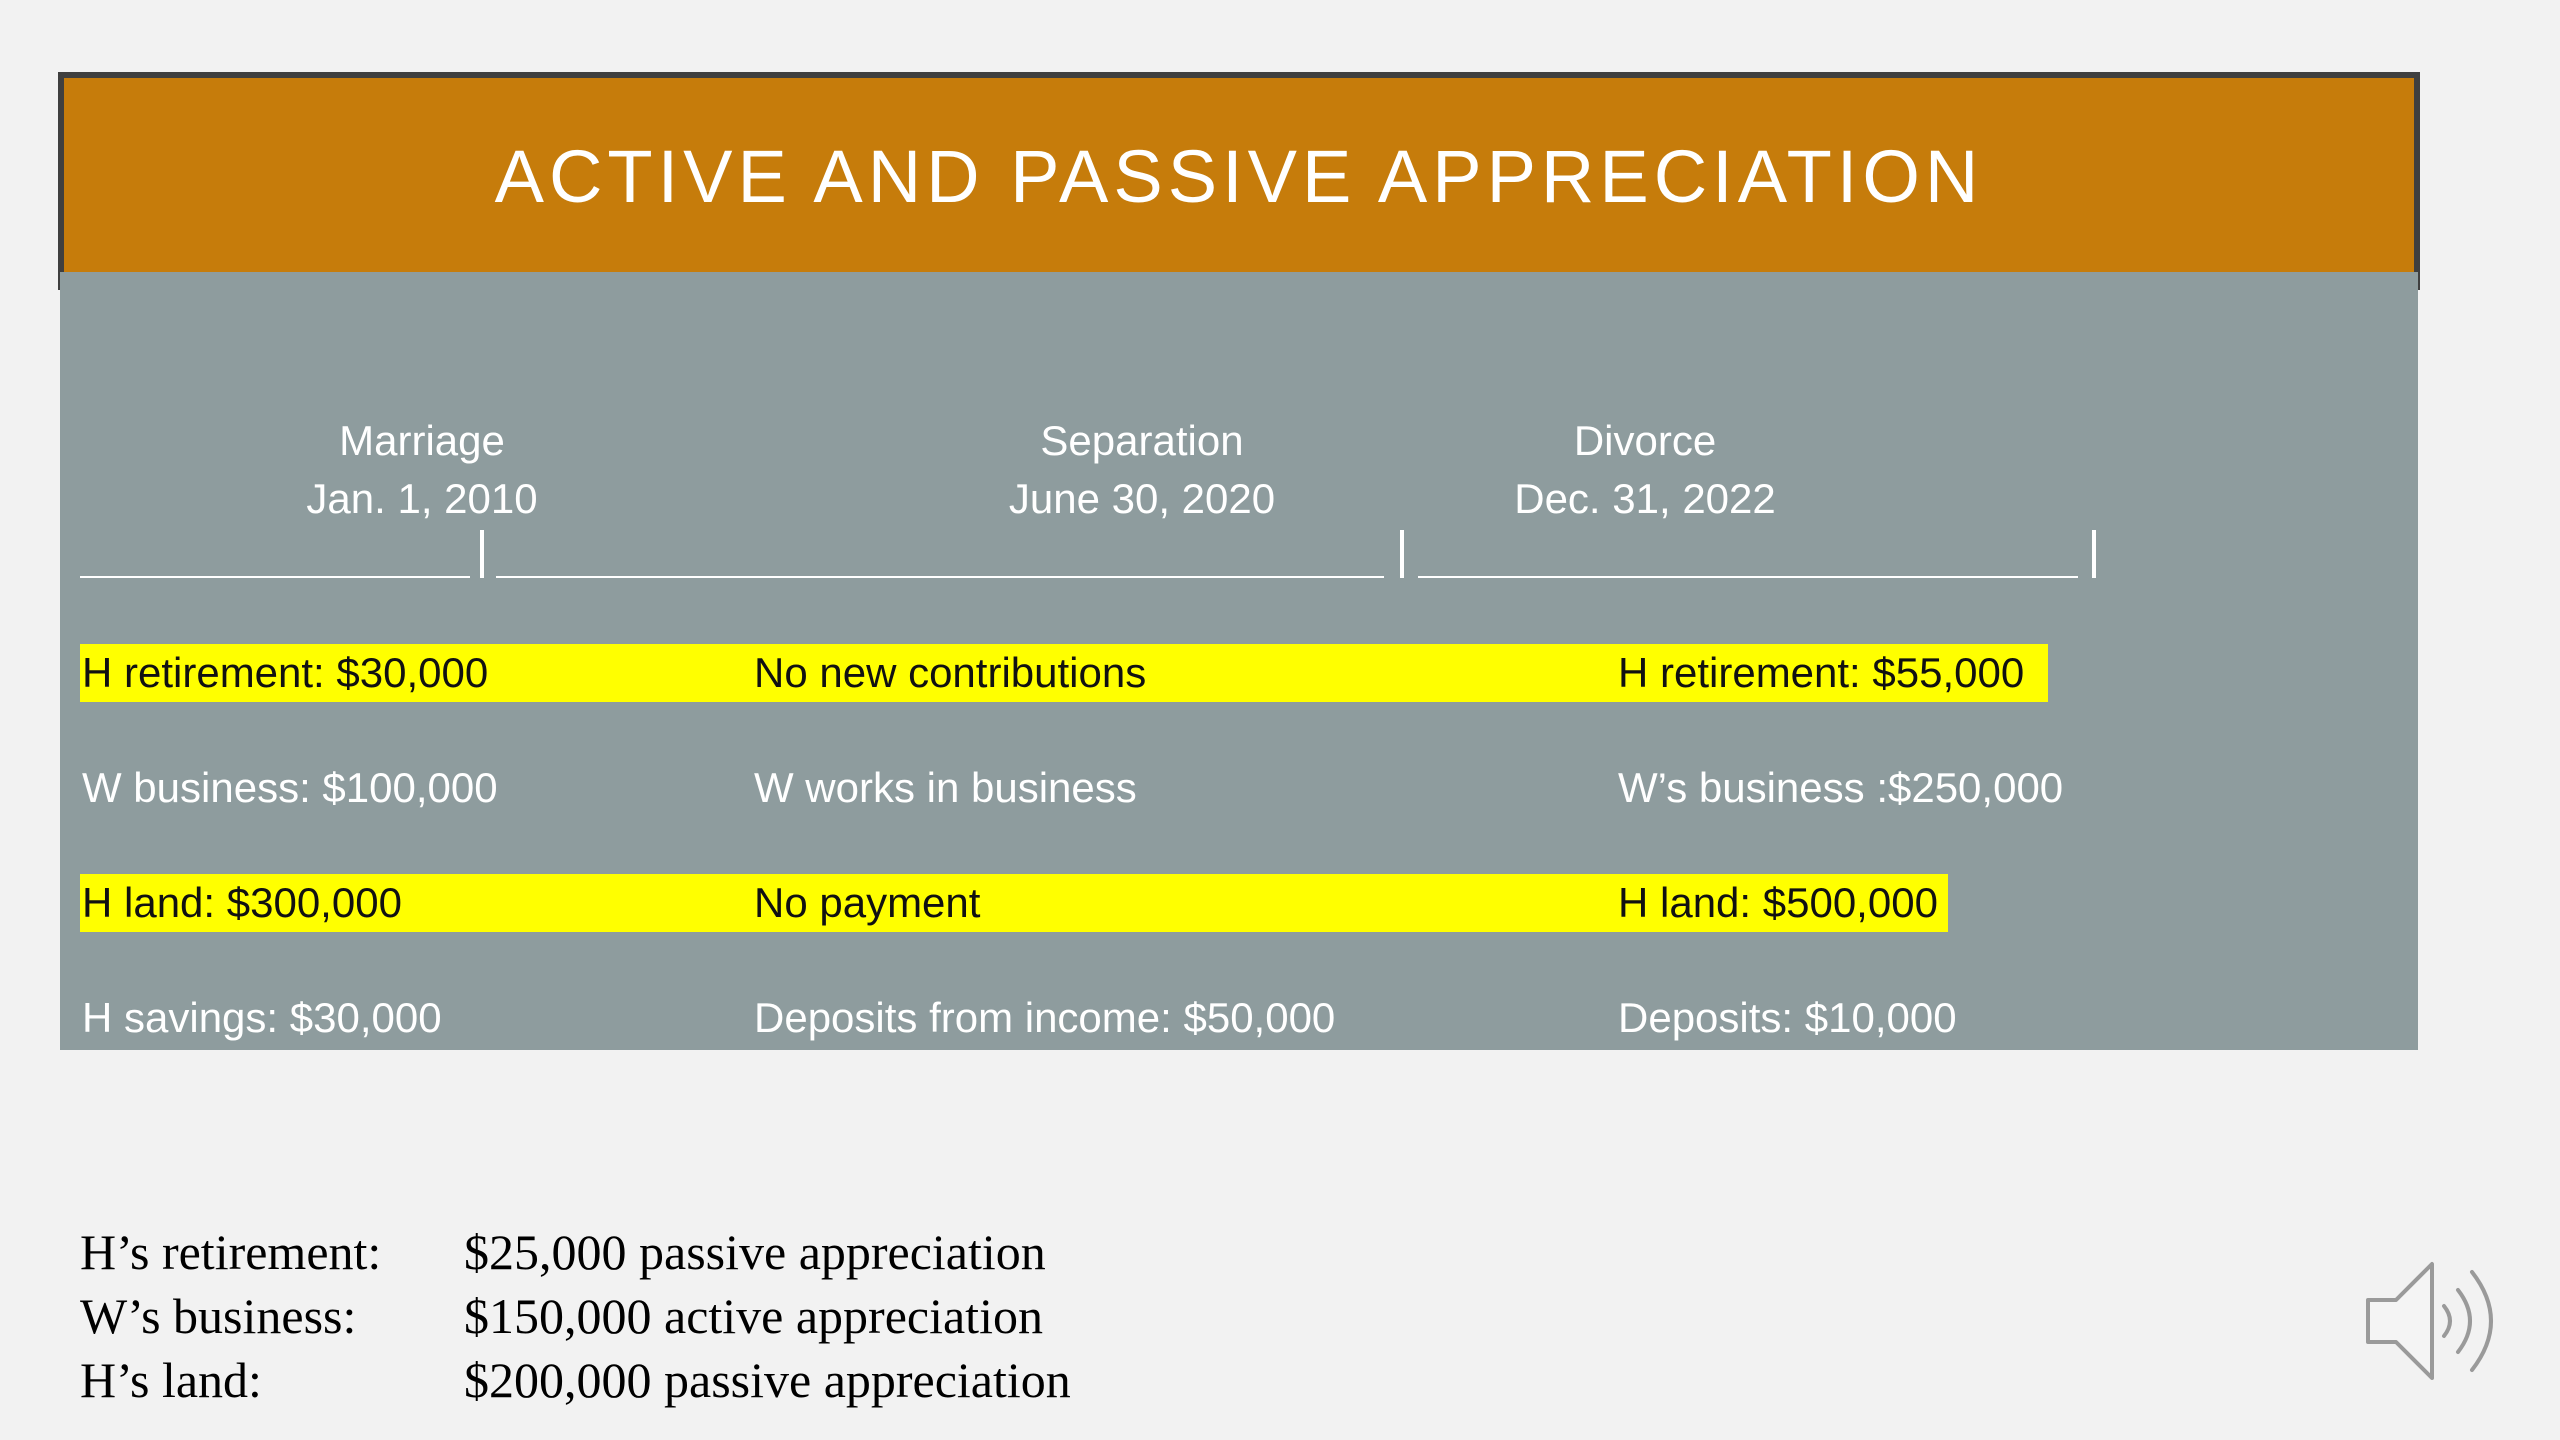 This screenshot has width=2560, height=1440. Describe the element at coordinates (950, 672) in the screenshot. I see `row-retirement-middle: No new contributions` at that location.